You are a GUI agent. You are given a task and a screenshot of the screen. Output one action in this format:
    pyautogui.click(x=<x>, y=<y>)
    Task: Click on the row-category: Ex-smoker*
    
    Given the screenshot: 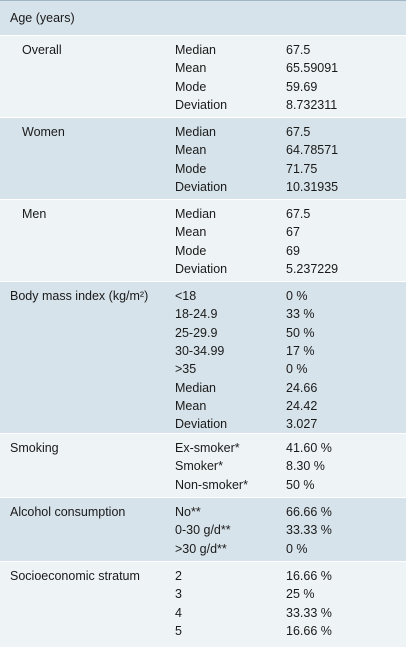 What is the action you would take?
    pyautogui.click(x=207, y=448)
    